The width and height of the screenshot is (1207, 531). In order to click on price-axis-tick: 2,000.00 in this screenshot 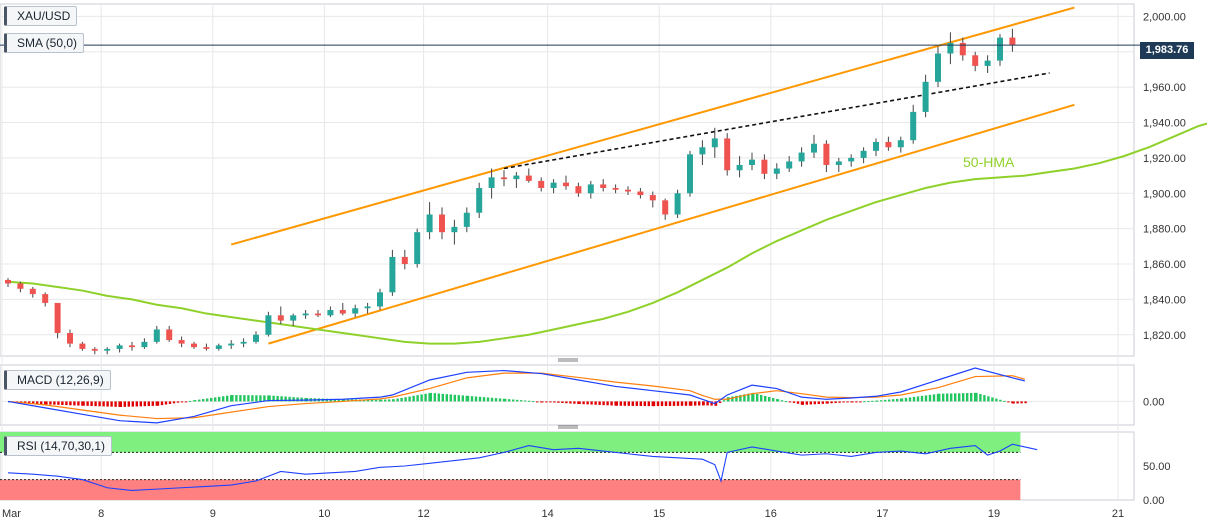, I will do `click(1164, 17)`.